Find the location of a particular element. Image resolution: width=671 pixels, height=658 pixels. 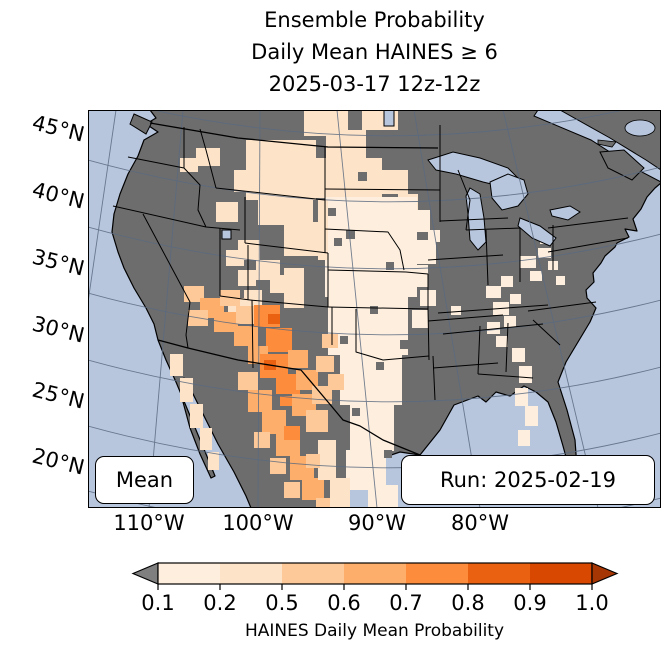

border-idaho-montana is located at coordinates (208, 158).